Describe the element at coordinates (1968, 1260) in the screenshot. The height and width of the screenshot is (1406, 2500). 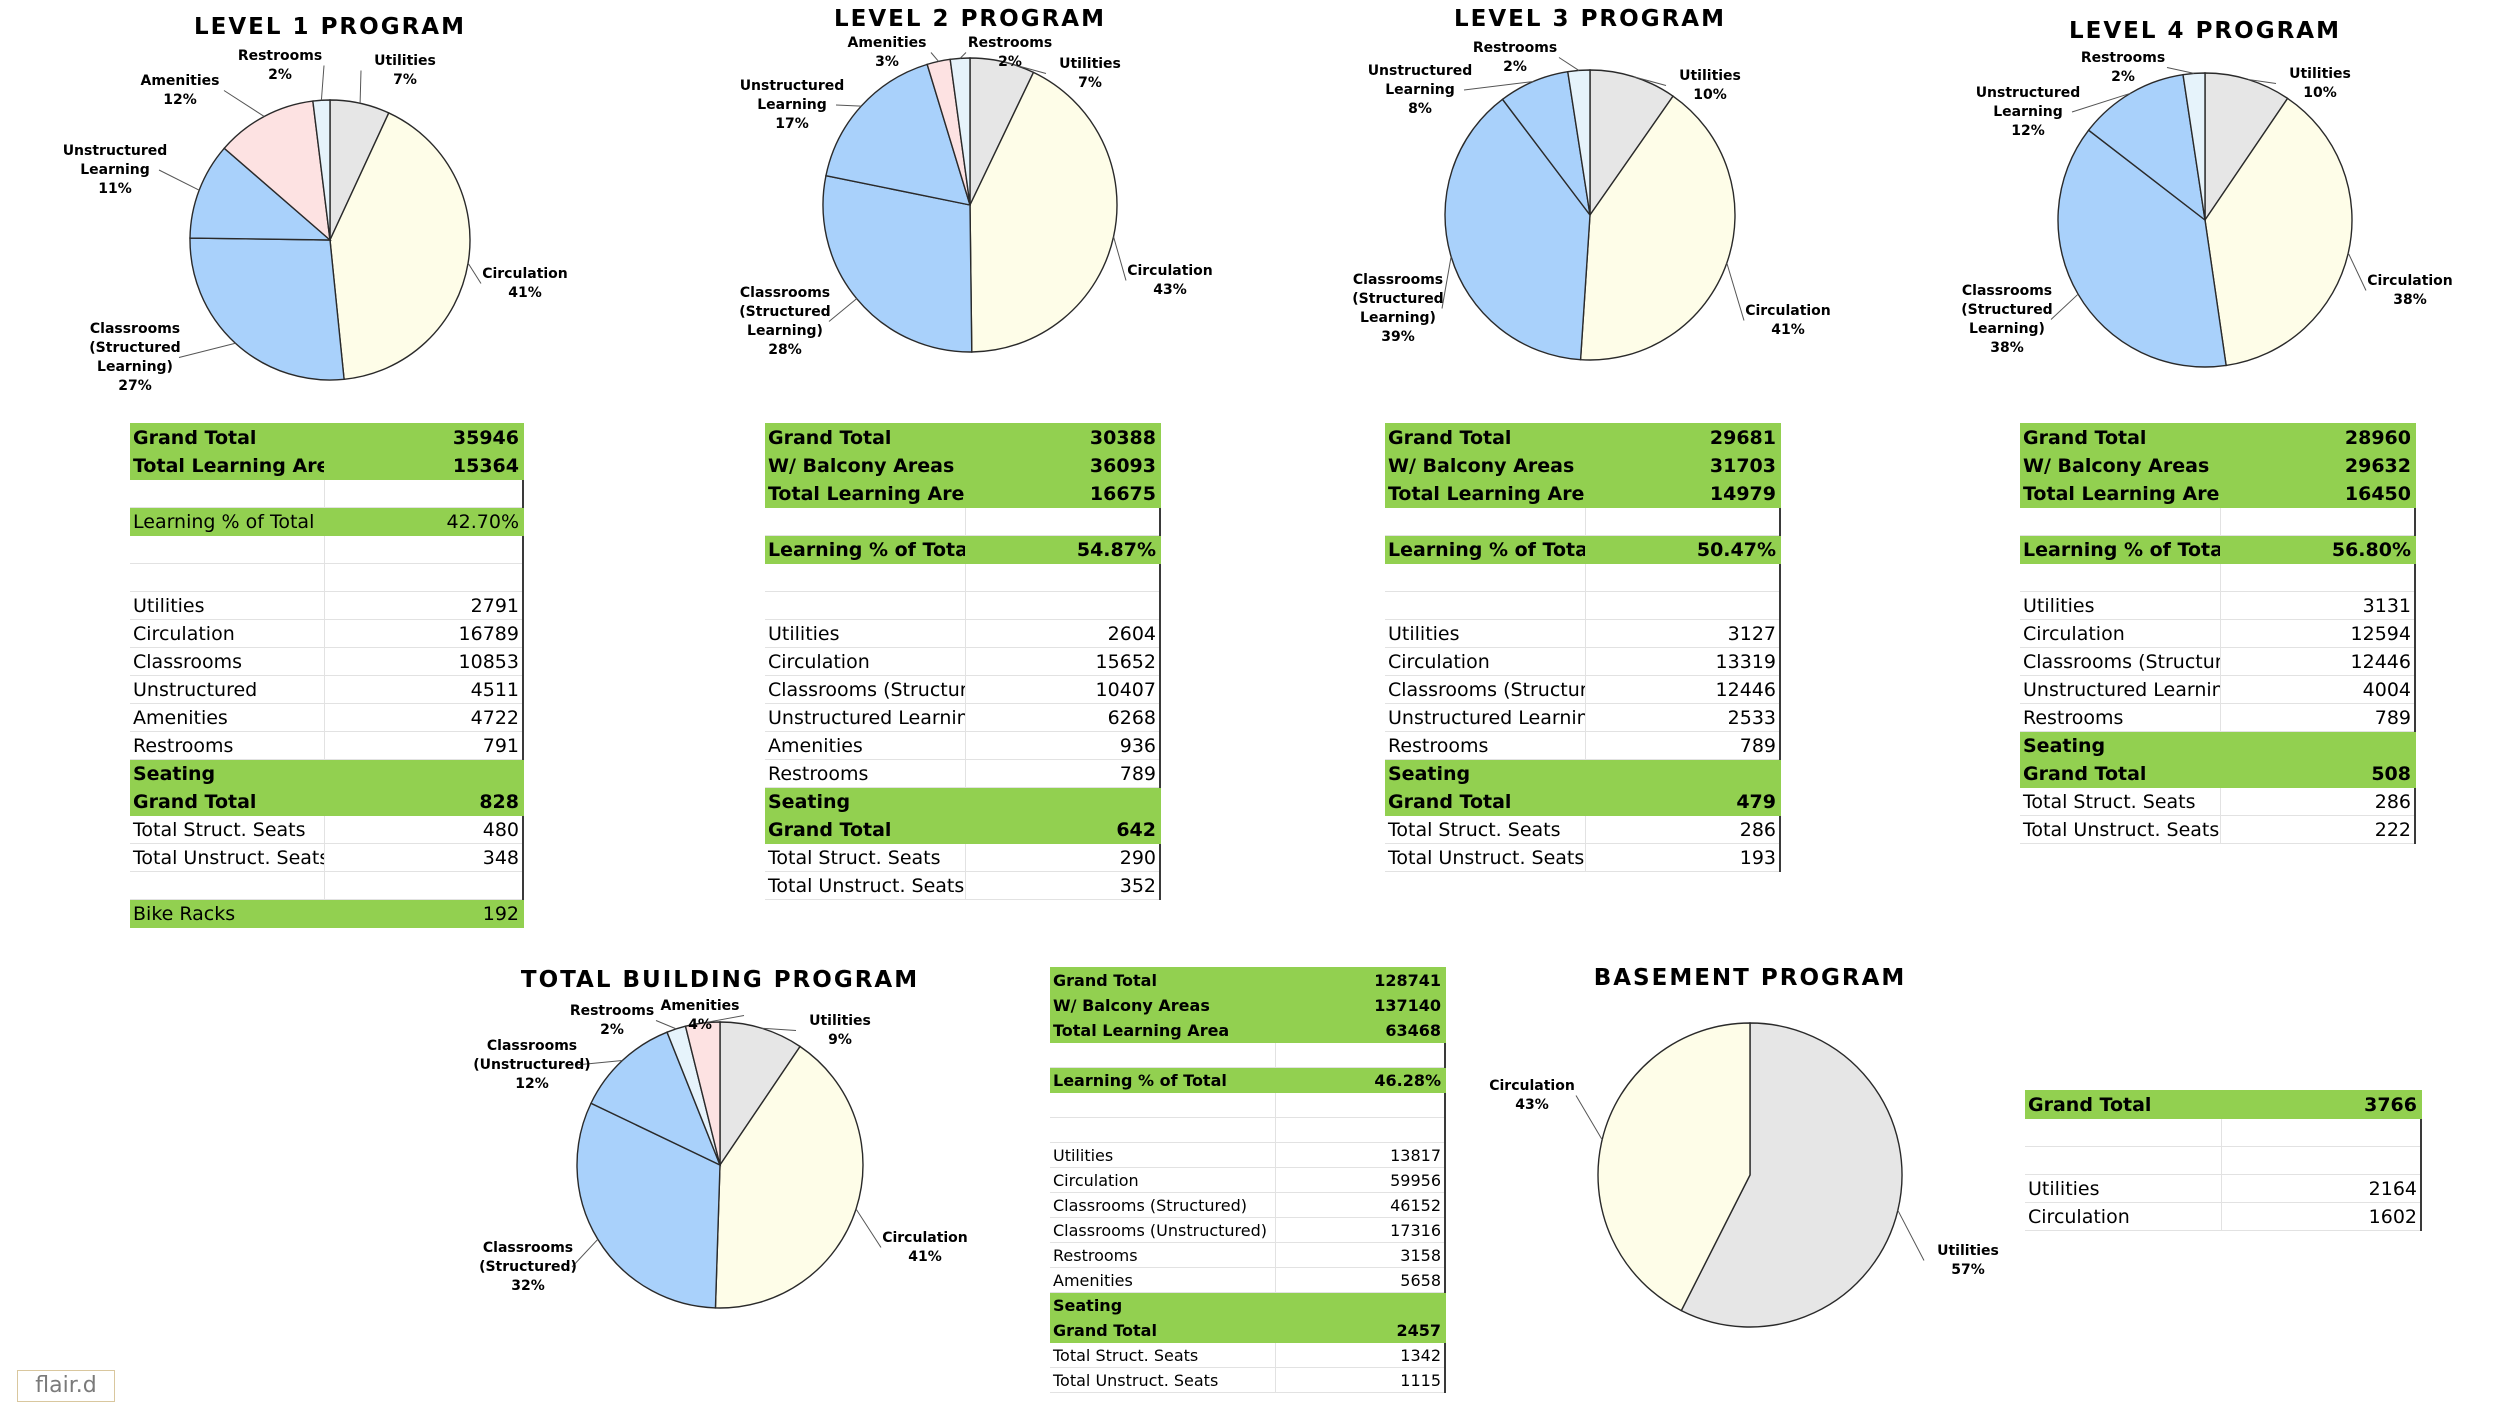
I see `slice-label: Utilities 57%` at that location.